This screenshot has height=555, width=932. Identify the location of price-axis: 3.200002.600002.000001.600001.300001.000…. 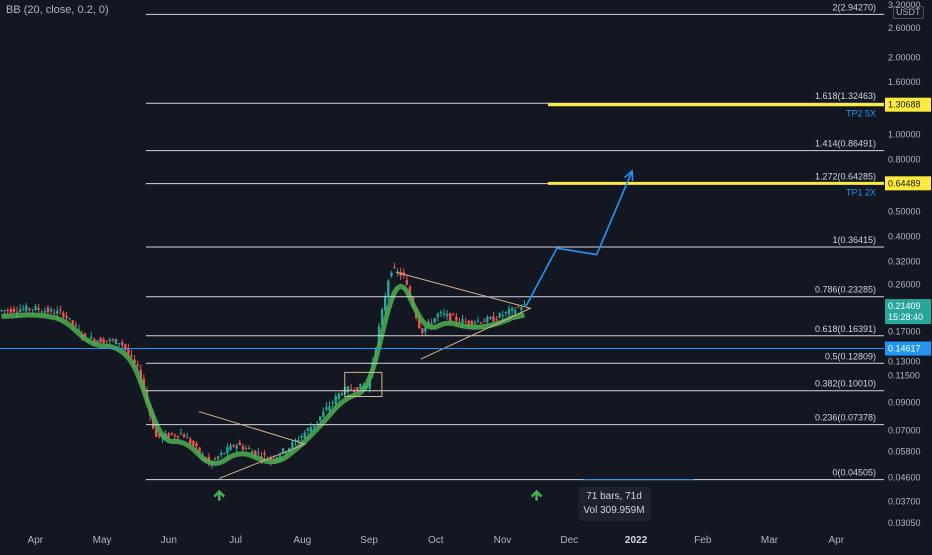
(908, 275).